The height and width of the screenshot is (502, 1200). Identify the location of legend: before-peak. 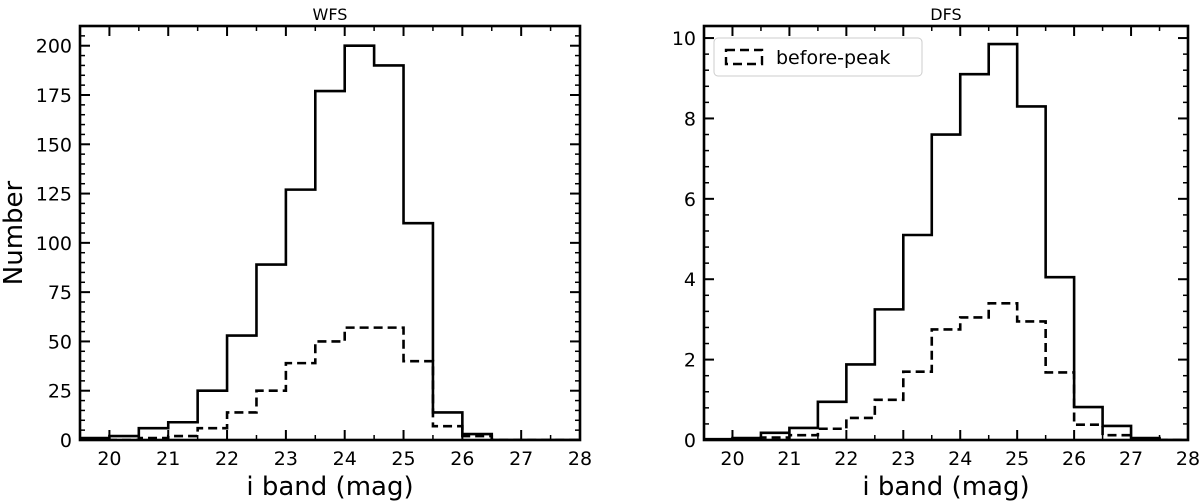
(818, 57).